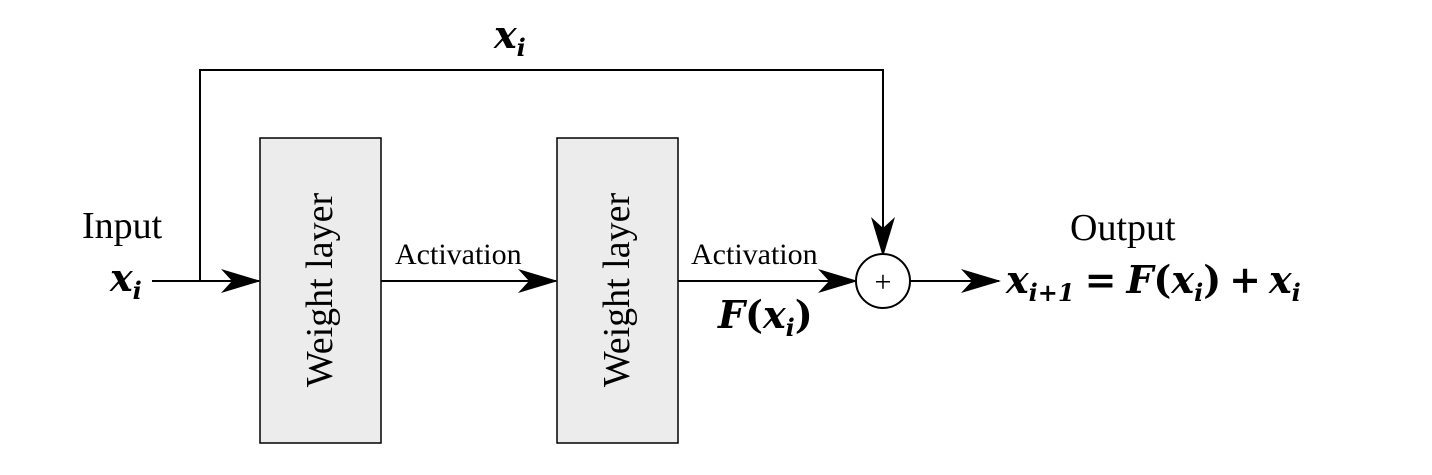 The height and width of the screenshot is (475, 1432). What do you see at coordinates (1101, 279) in the screenshot?
I see `output-eq: =` at bounding box center [1101, 279].